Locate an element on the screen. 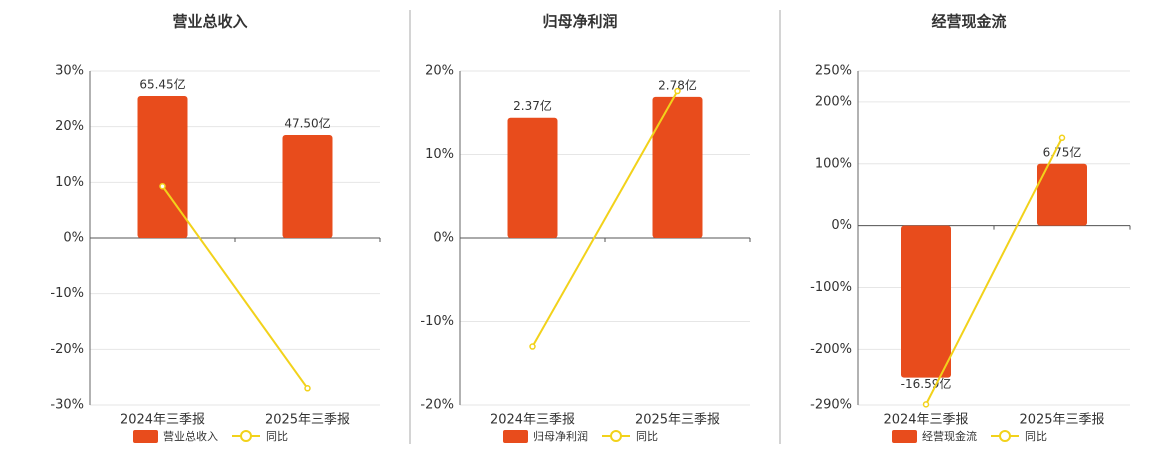  y-tick-label: -100% is located at coordinates (831, 287).